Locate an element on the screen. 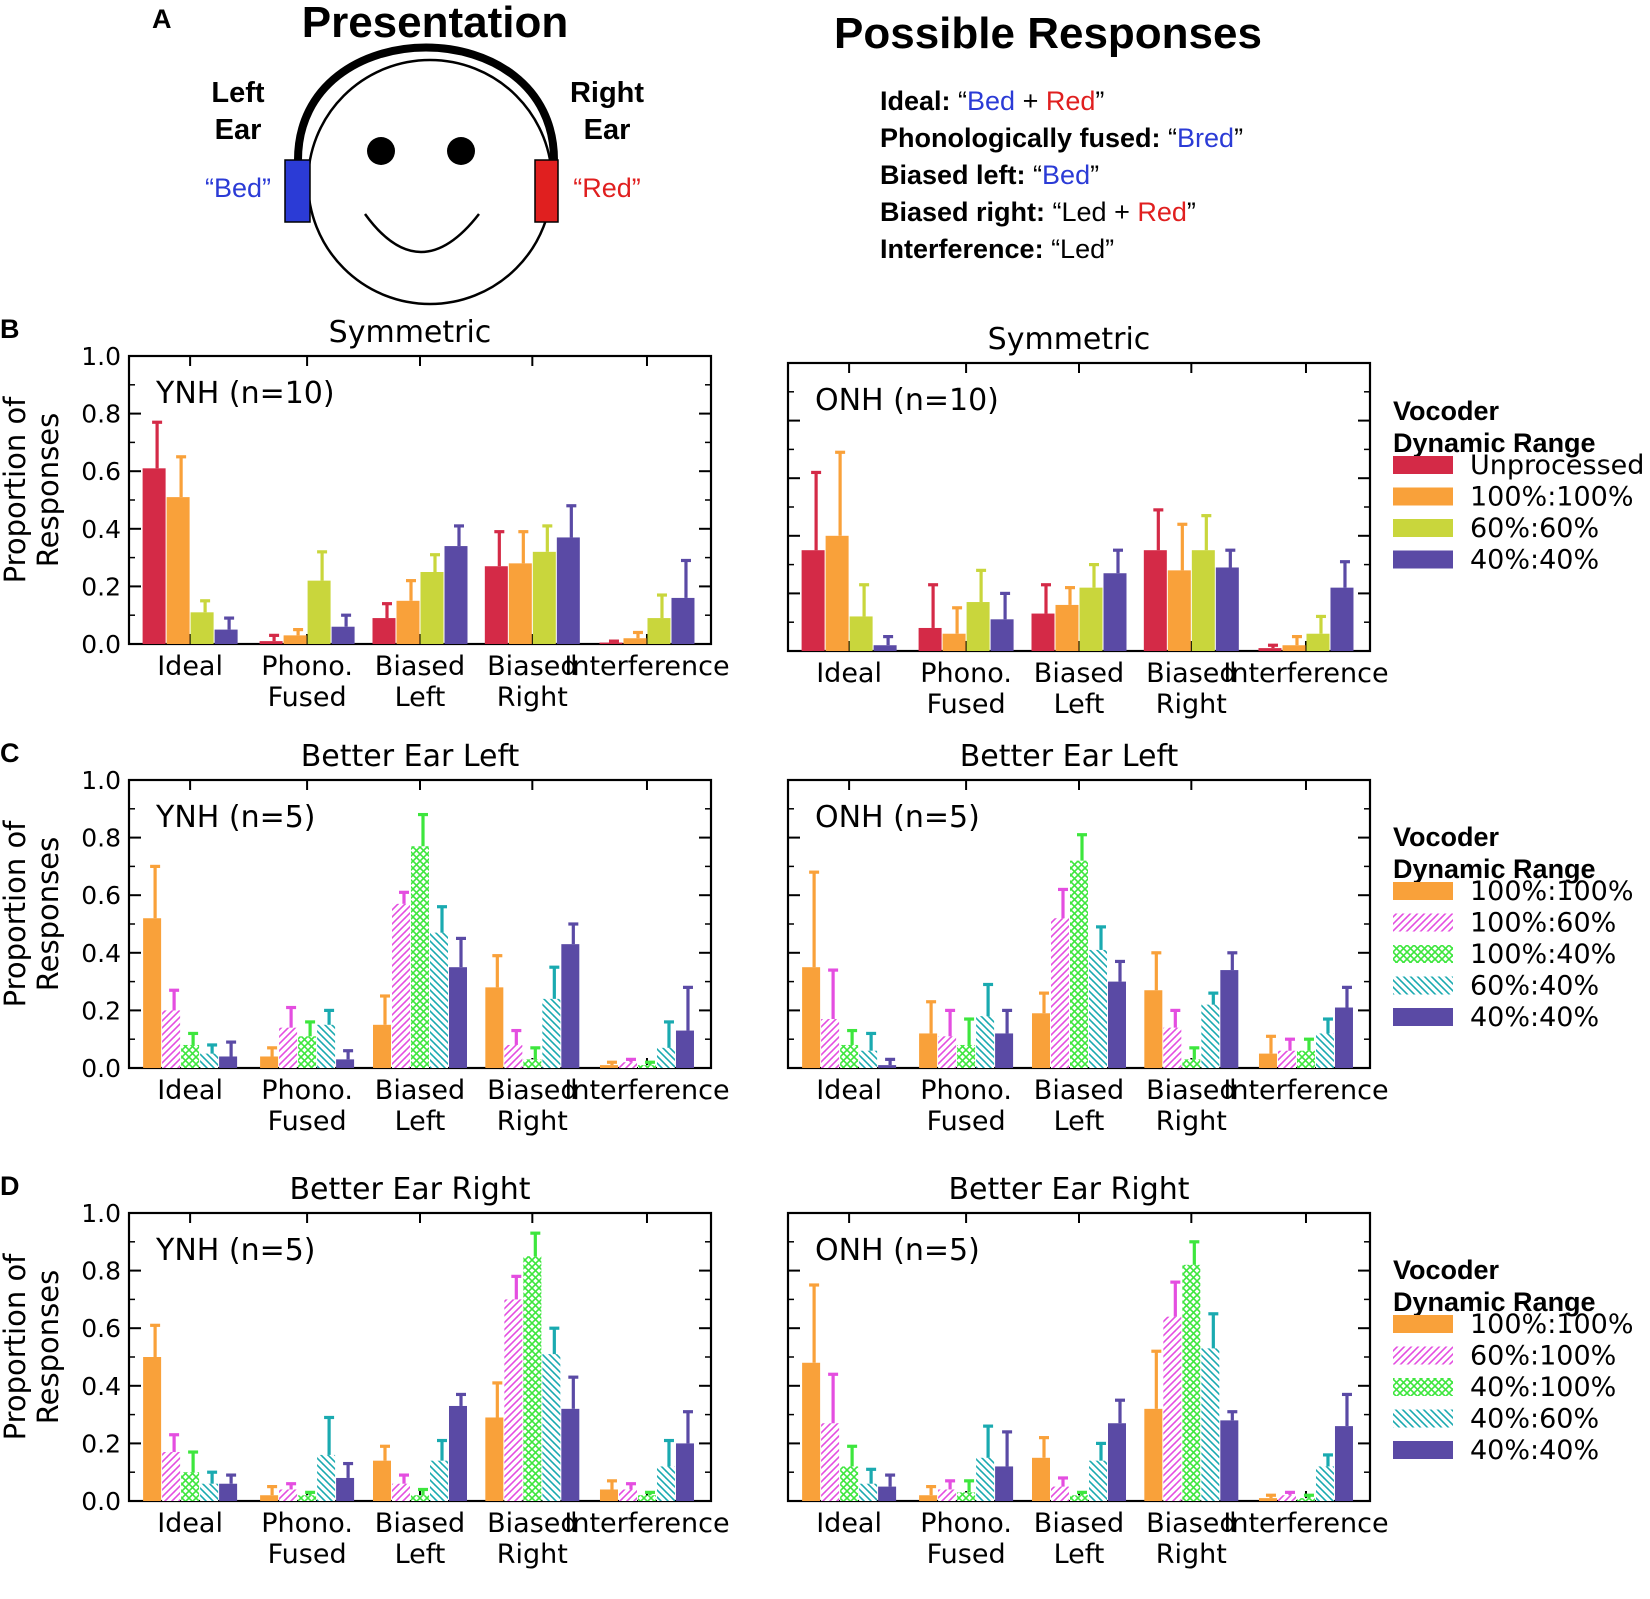  y-tick-label: 0.4 is located at coordinates (101, 529).